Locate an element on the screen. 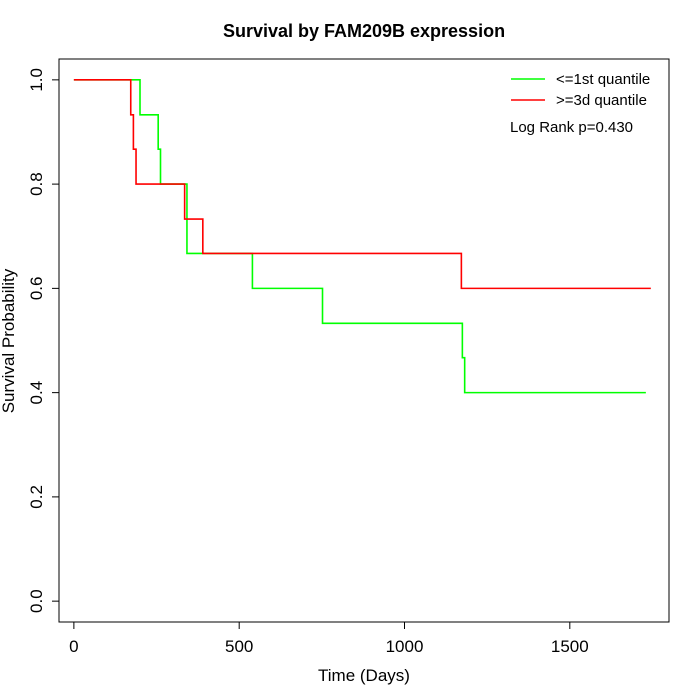 This screenshot has height=700, width=700. y-tick-label: 0.8 is located at coordinates (36, 184).